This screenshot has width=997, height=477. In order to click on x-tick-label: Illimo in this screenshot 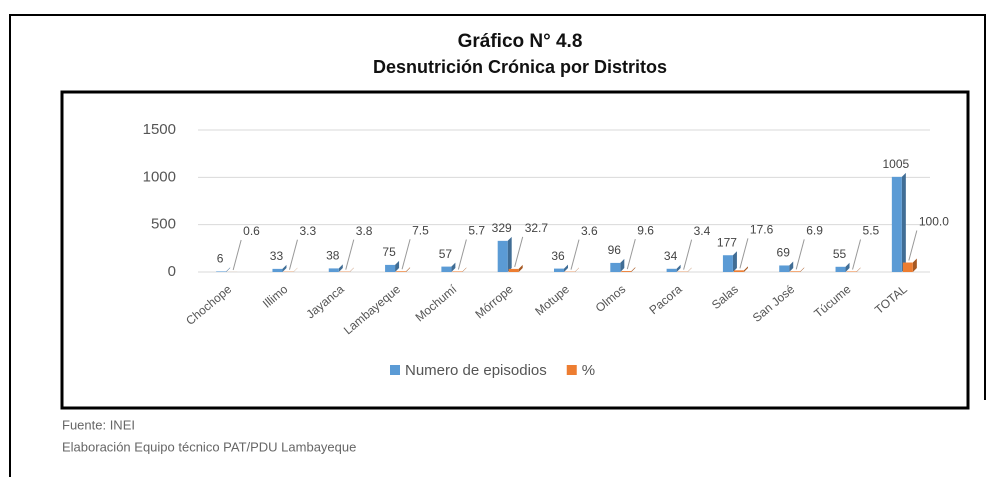, I will do `click(275, 296)`.